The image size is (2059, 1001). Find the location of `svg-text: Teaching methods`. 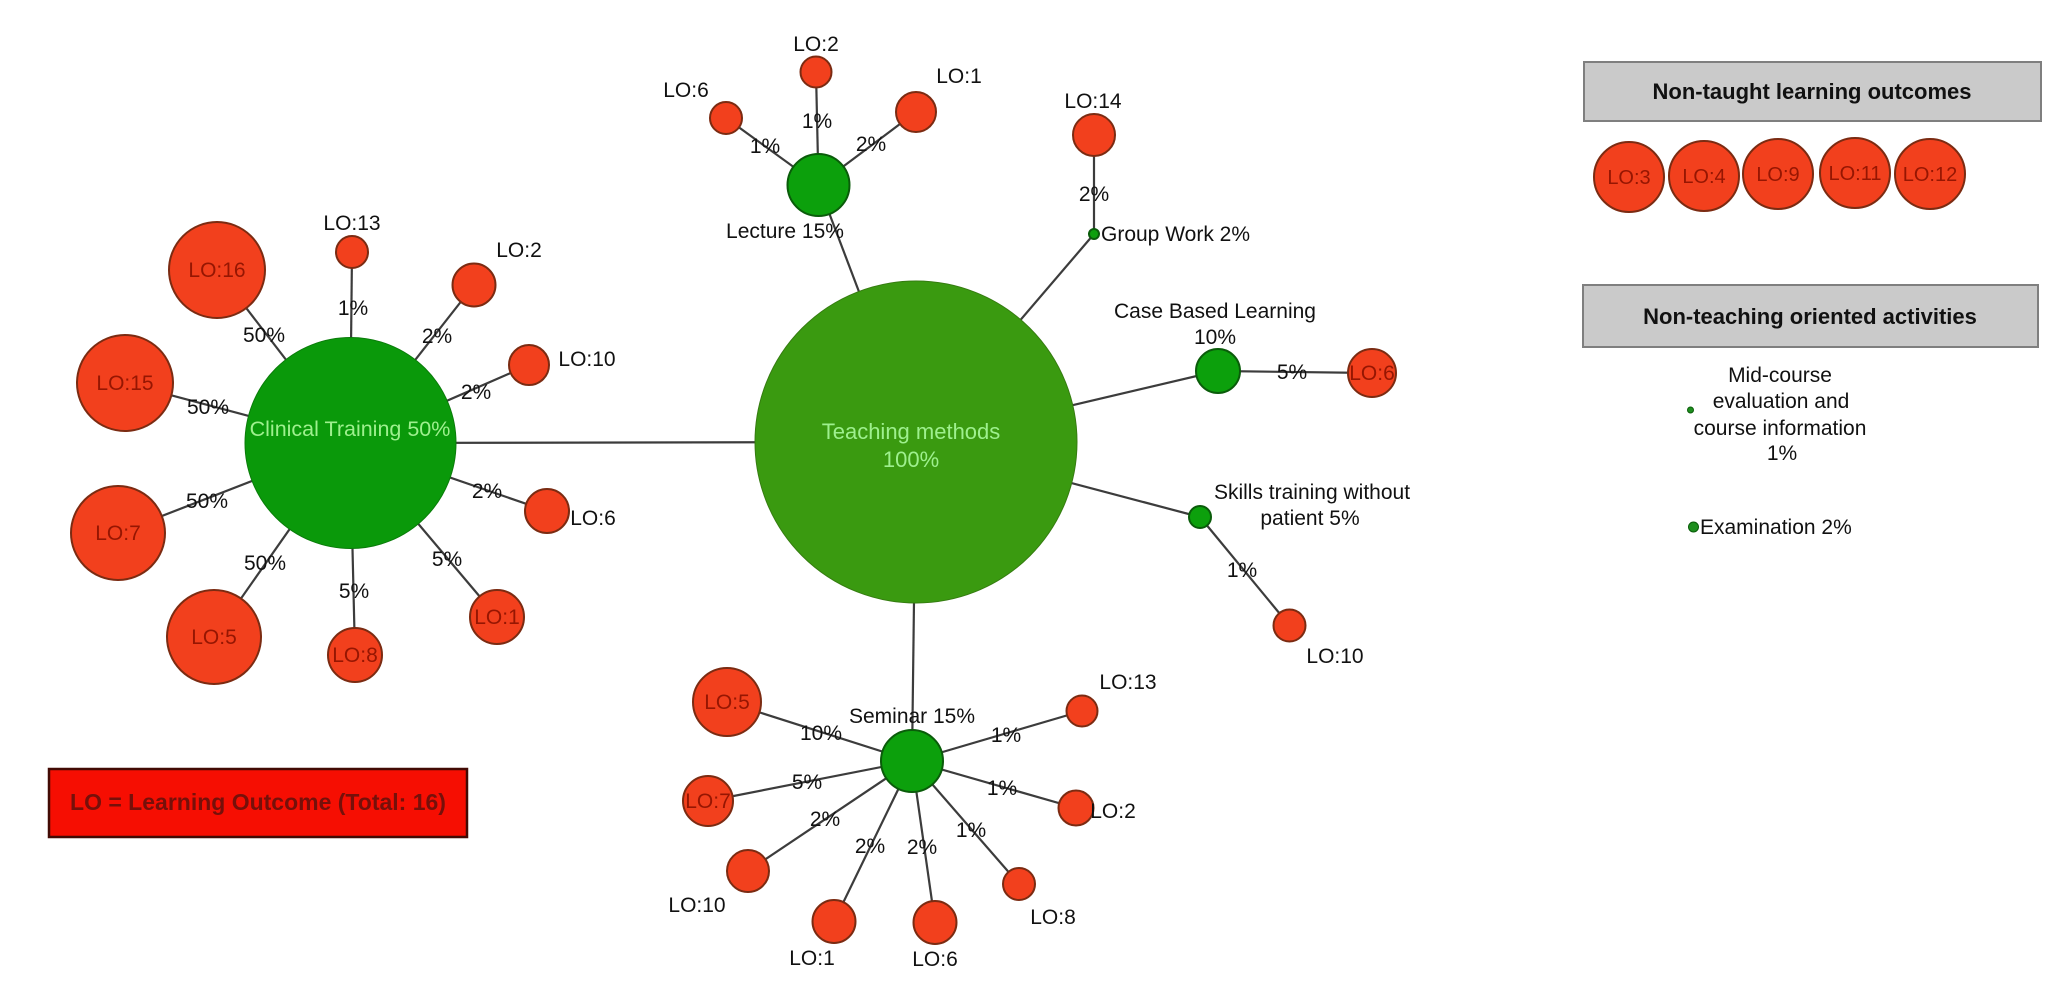

svg-text: Teaching methods is located at coordinates (911, 431).